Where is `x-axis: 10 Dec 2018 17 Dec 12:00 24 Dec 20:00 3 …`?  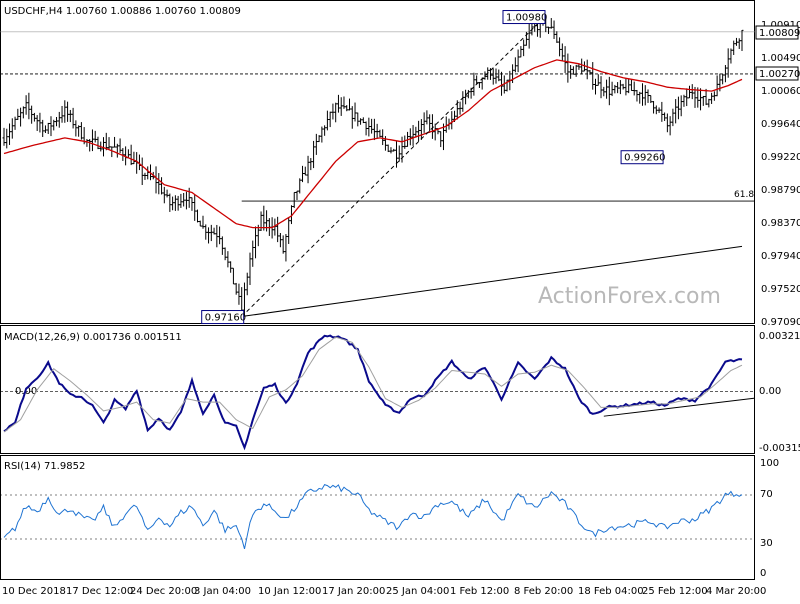 x-axis: 10 Dec 2018 17 Dec 12:00 24 Dec 20:00 3 … is located at coordinates (384, 591).